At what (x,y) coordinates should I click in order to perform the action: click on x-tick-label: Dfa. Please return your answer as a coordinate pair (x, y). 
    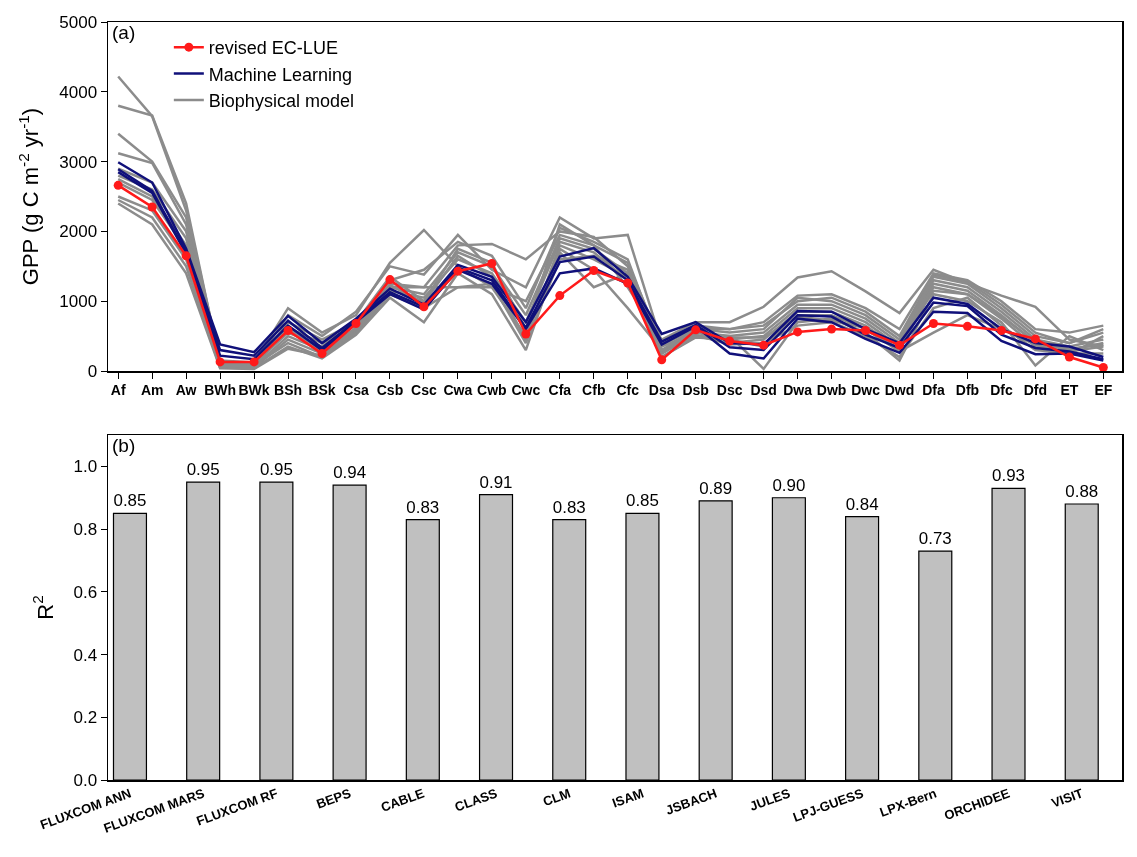
    Looking at the image, I should click on (933, 390).